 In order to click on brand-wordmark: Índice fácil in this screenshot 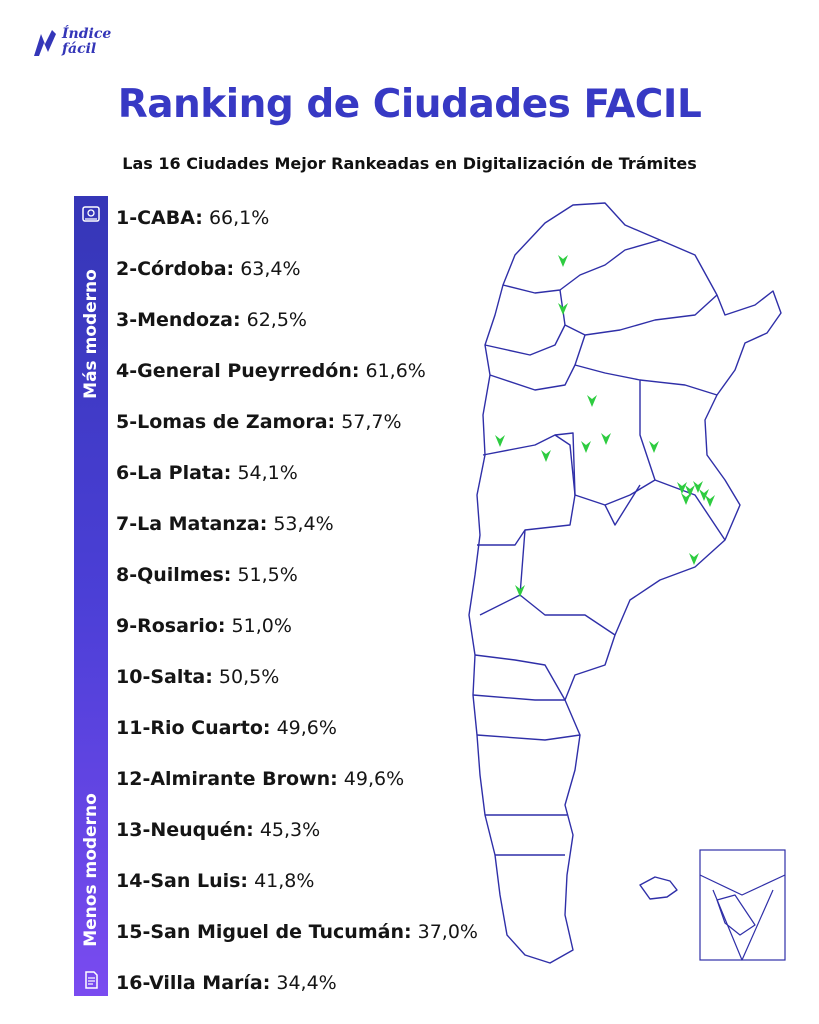, I will do `click(86, 42)`.